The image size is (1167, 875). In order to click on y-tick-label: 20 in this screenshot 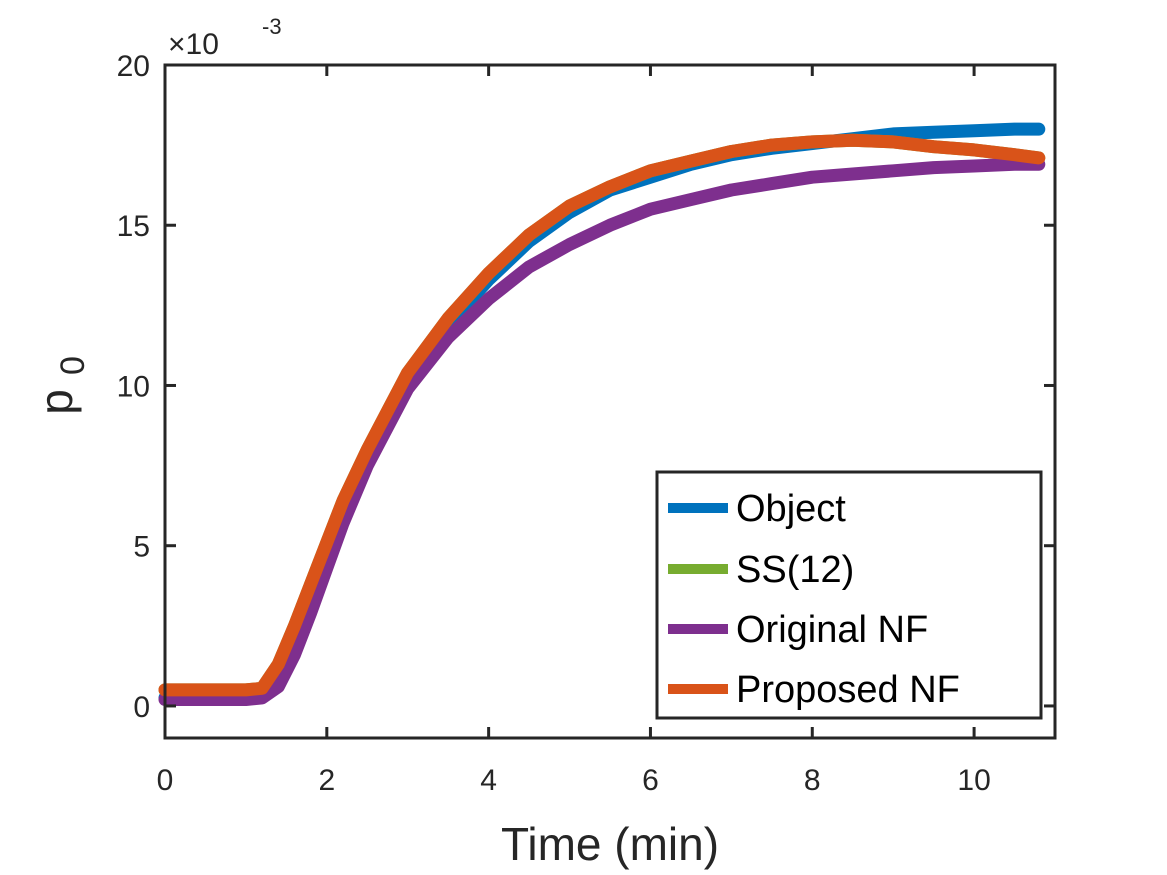, I will do `click(133, 66)`.